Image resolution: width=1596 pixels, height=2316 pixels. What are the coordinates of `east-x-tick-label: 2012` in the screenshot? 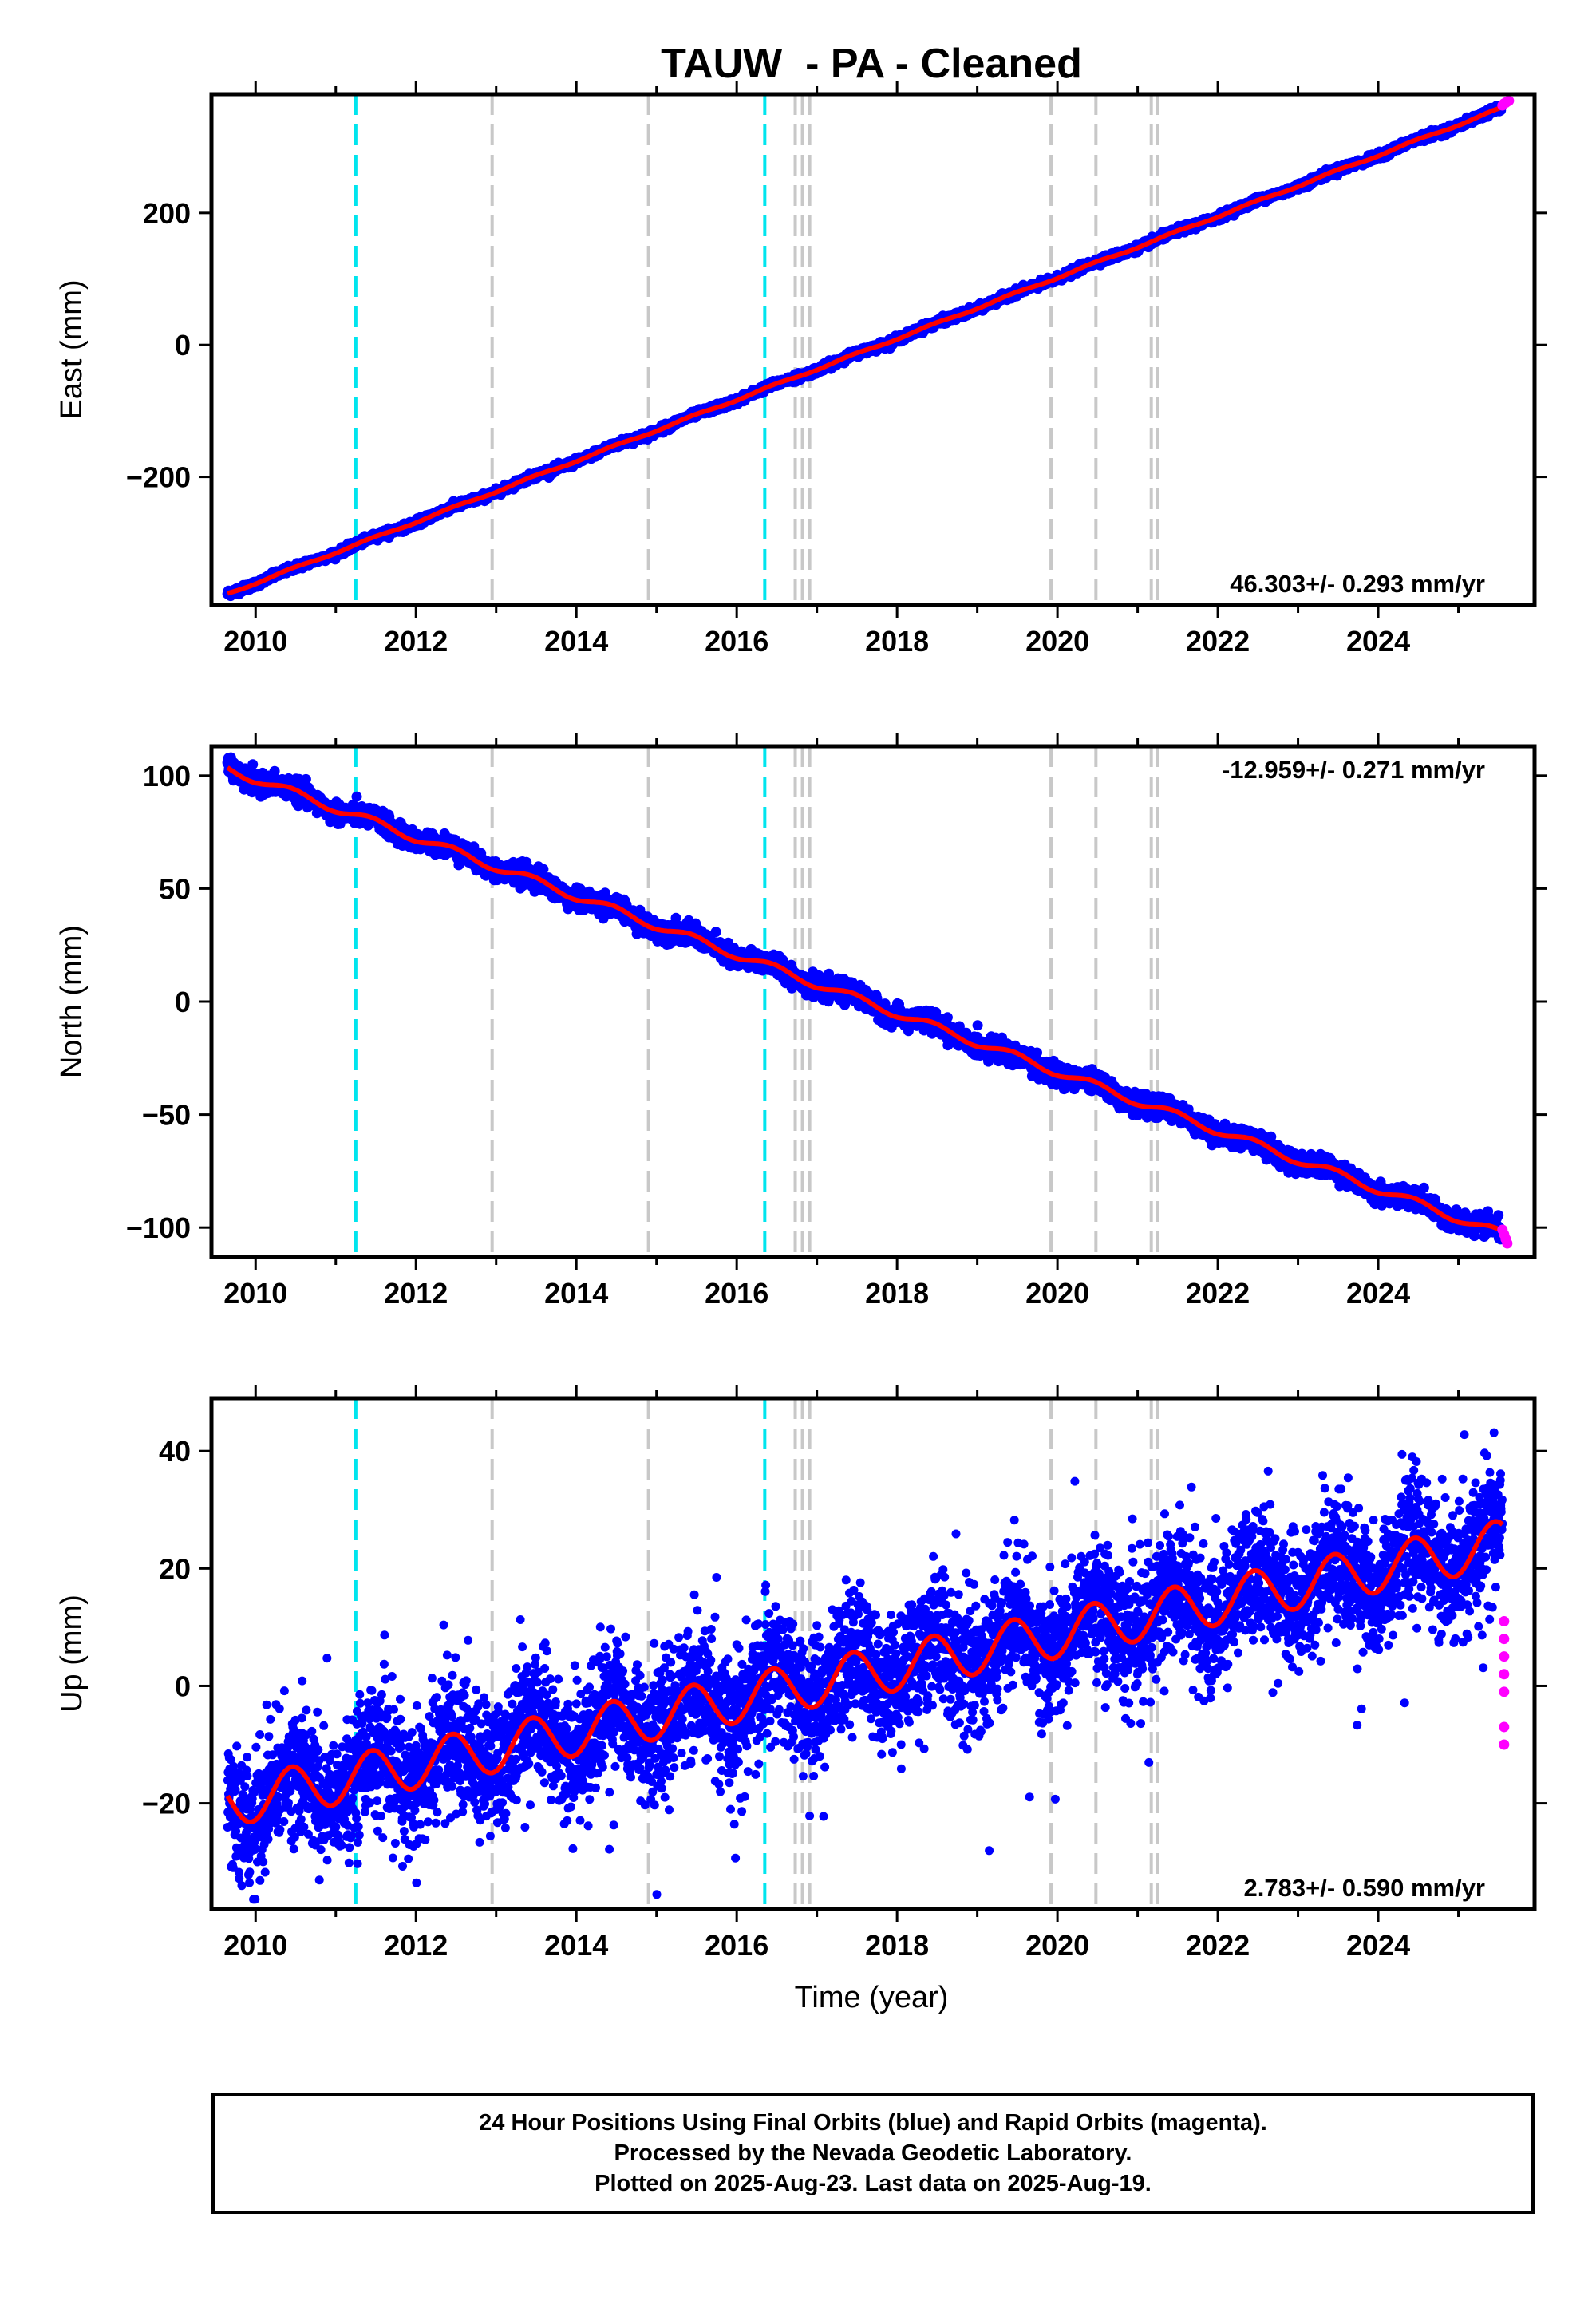 It's located at (416, 641).